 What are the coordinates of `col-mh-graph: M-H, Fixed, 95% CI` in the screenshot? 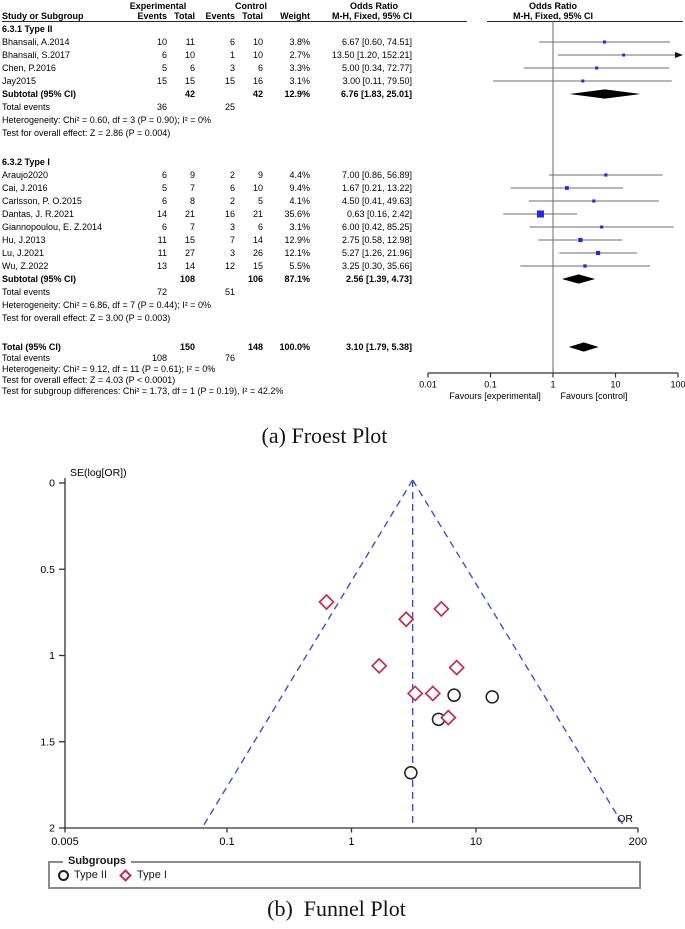 It's located at (552, 16).